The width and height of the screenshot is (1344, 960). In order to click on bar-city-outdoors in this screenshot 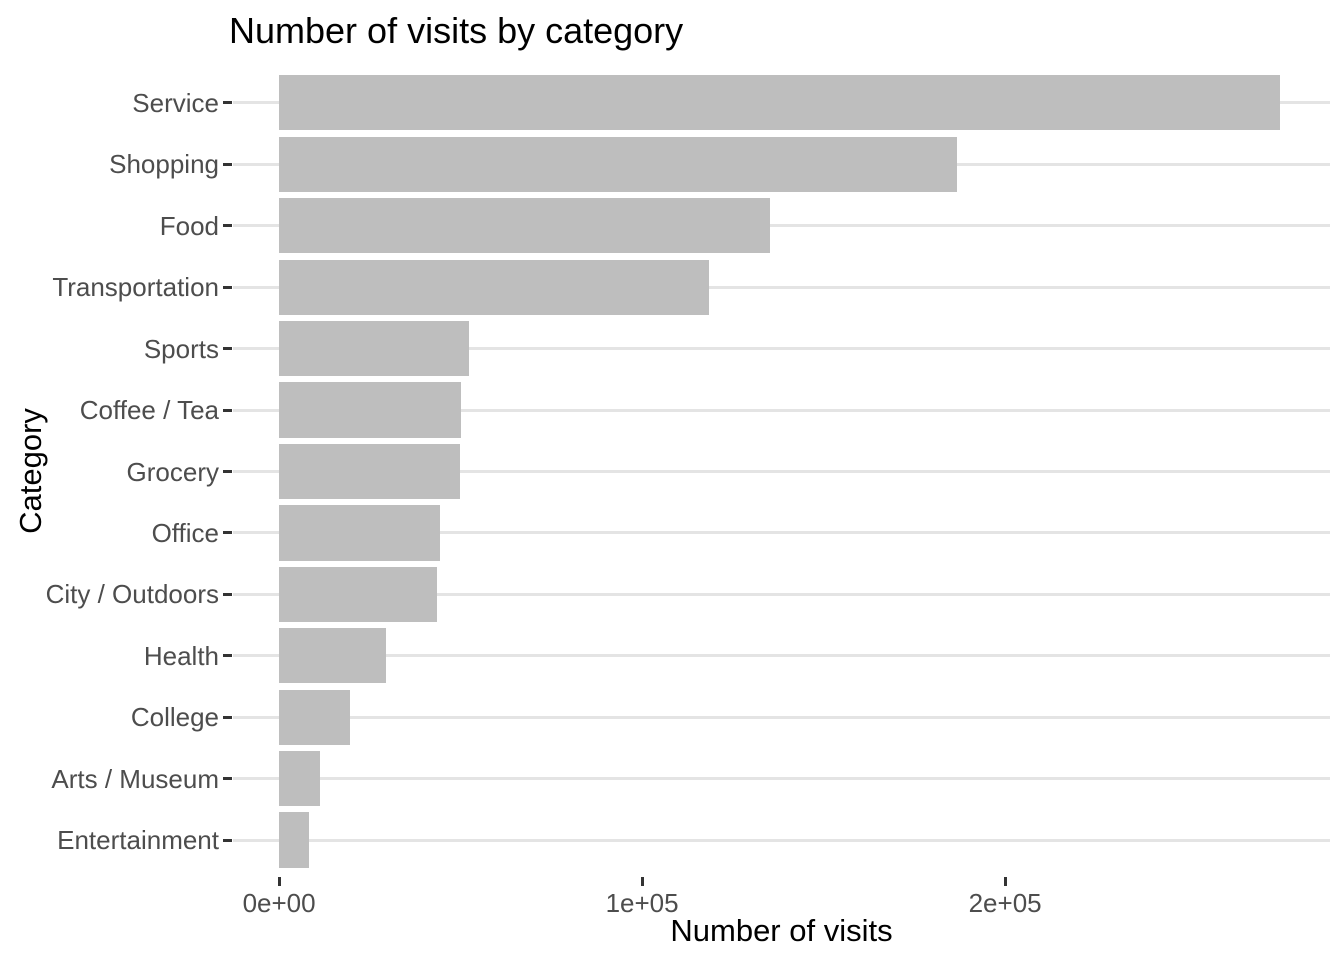, I will do `click(358, 594)`.